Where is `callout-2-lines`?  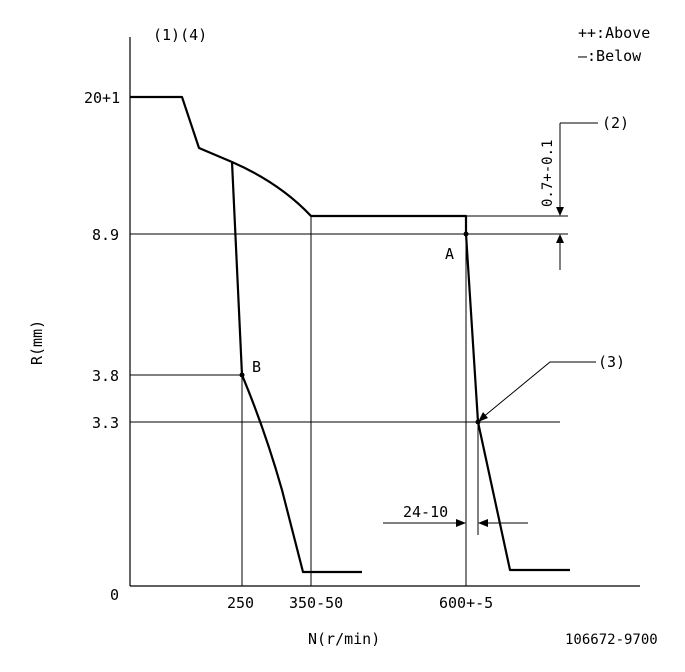 callout-2-lines is located at coordinates (578, 196).